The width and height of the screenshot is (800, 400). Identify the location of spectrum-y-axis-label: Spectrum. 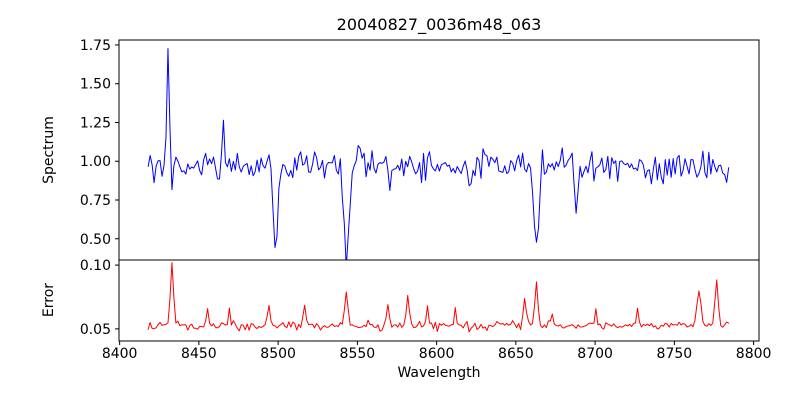
(49, 150).